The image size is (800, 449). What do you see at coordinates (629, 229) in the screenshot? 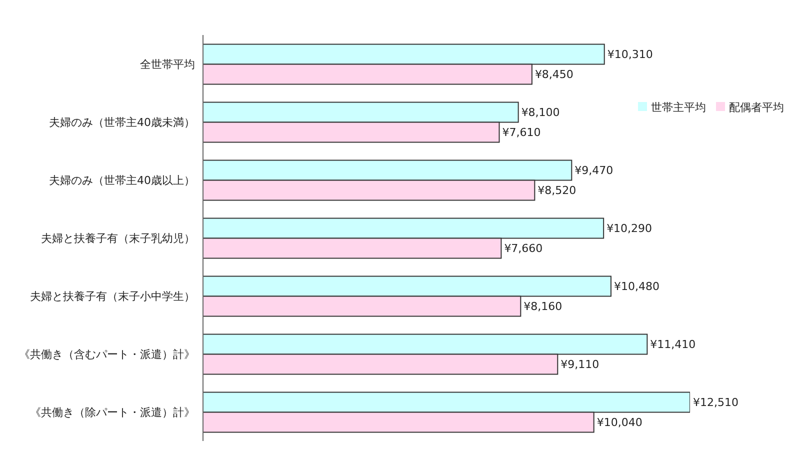
I see `data-label: ¥10,290` at bounding box center [629, 229].